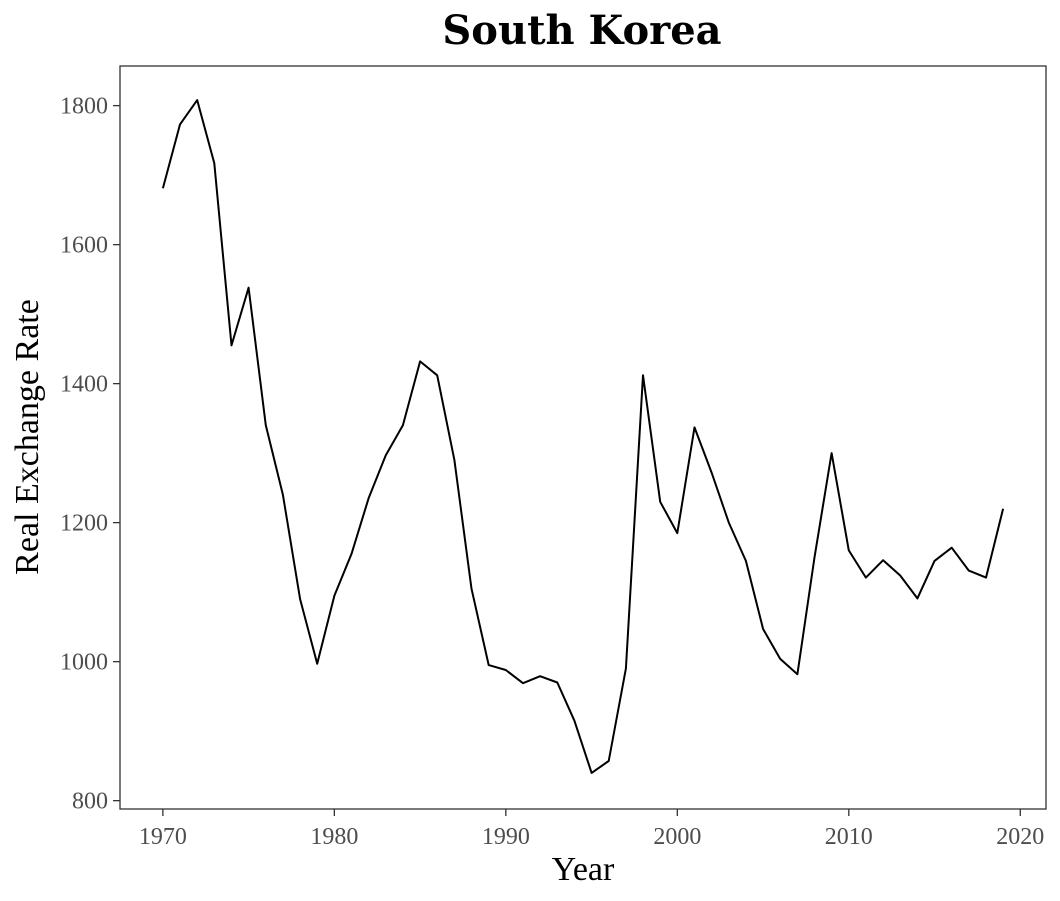 This screenshot has width=1060, height=901. I want to click on x-tick-label: 1980, so click(334, 837).